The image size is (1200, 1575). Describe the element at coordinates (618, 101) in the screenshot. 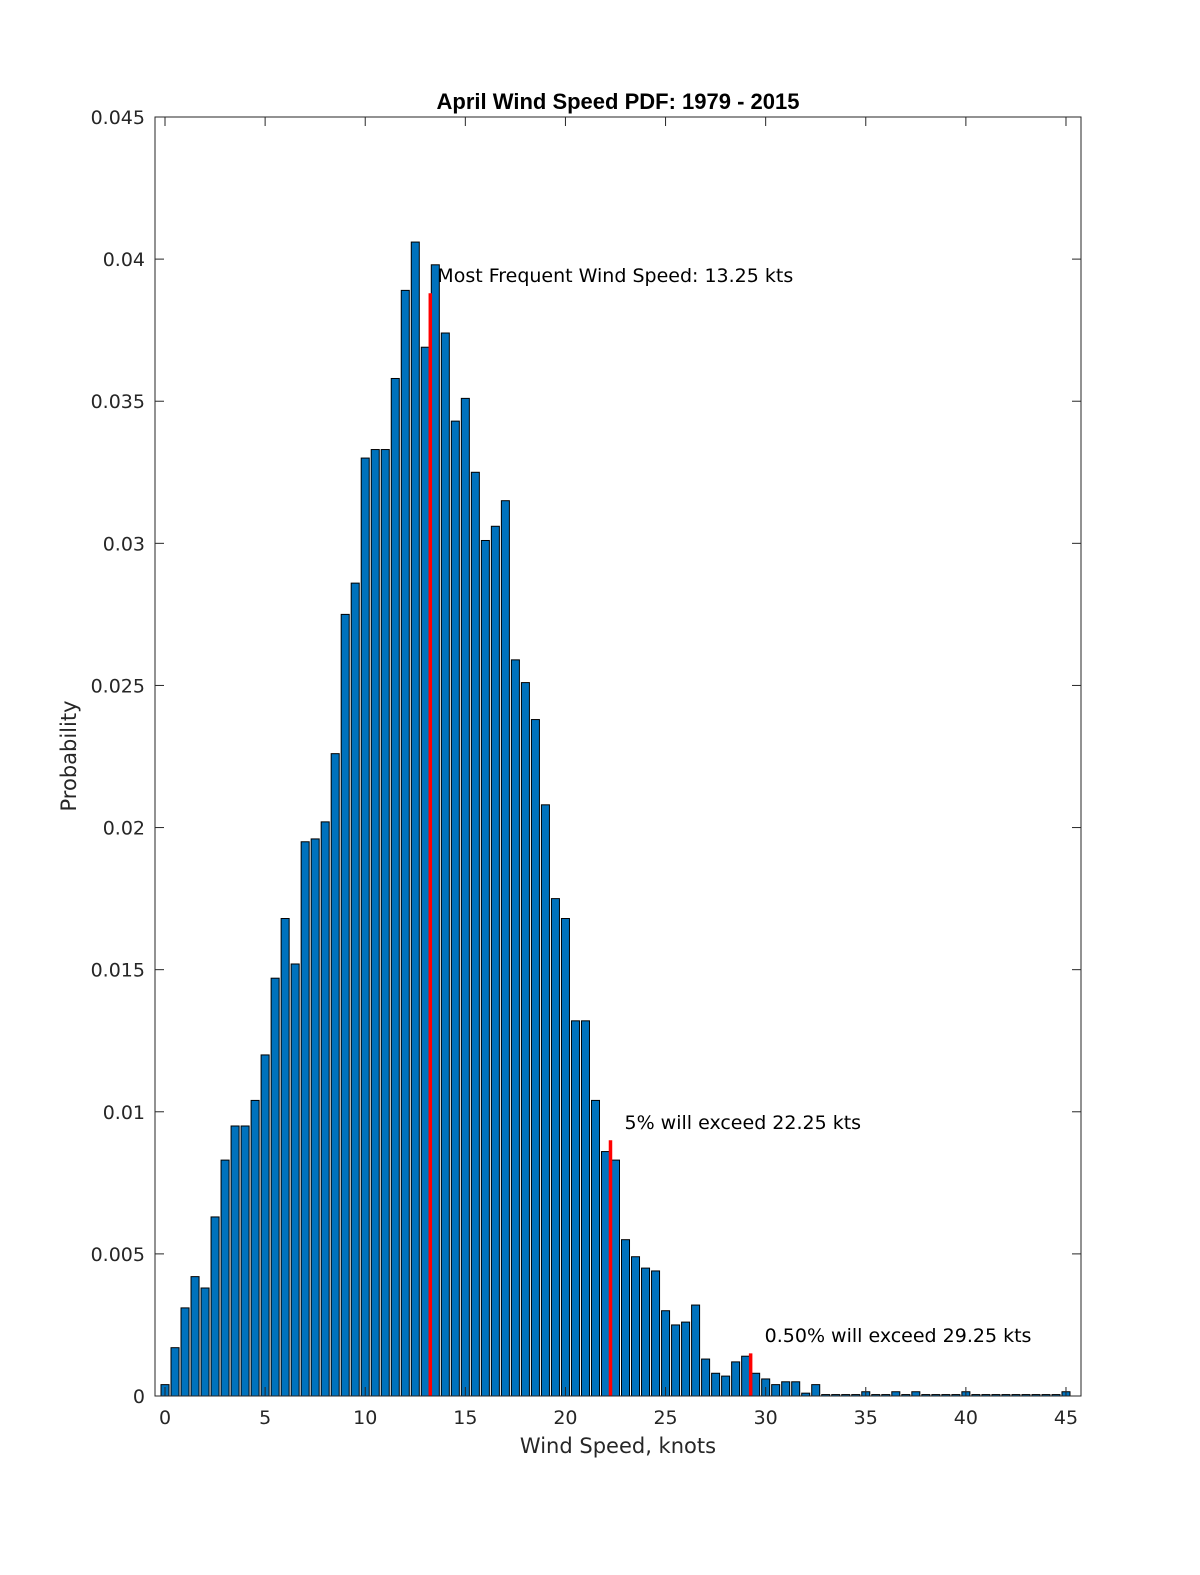

I see `chart-title: April Wind Speed PDF: 1979 - 2015` at that location.